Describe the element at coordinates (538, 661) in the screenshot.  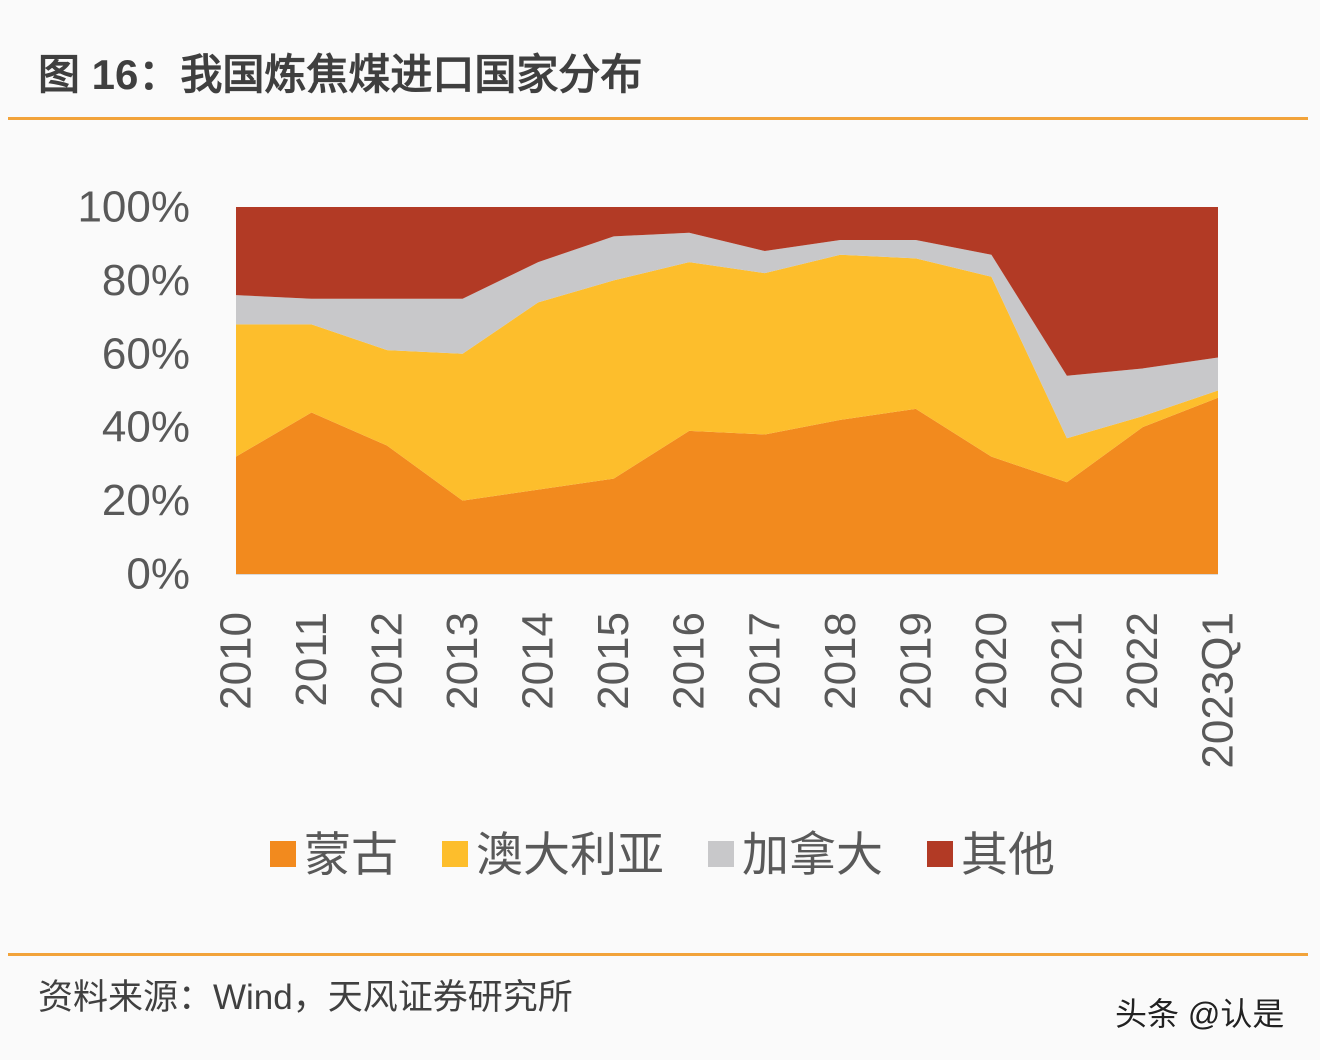
I see `x-tick-label-4: 2014` at that location.